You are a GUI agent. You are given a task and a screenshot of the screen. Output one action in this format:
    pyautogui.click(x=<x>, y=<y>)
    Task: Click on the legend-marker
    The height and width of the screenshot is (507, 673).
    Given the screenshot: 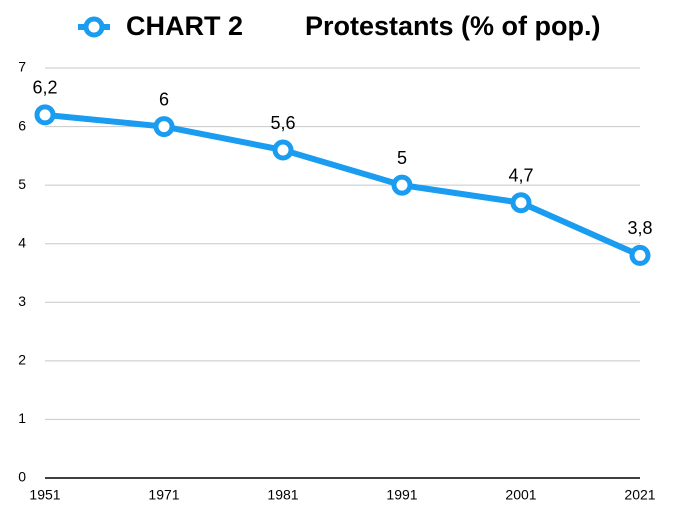 What is the action you would take?
    pyautogui.click(x=94, y=27)
    